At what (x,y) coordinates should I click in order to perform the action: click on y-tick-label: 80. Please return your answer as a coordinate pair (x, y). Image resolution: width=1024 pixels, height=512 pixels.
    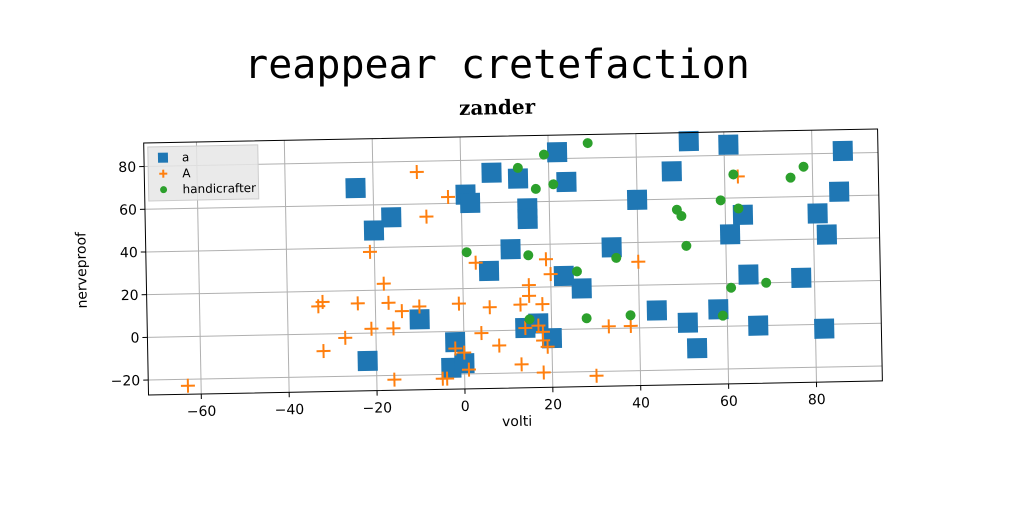
    Looking at the image, I should click on (127, 168).